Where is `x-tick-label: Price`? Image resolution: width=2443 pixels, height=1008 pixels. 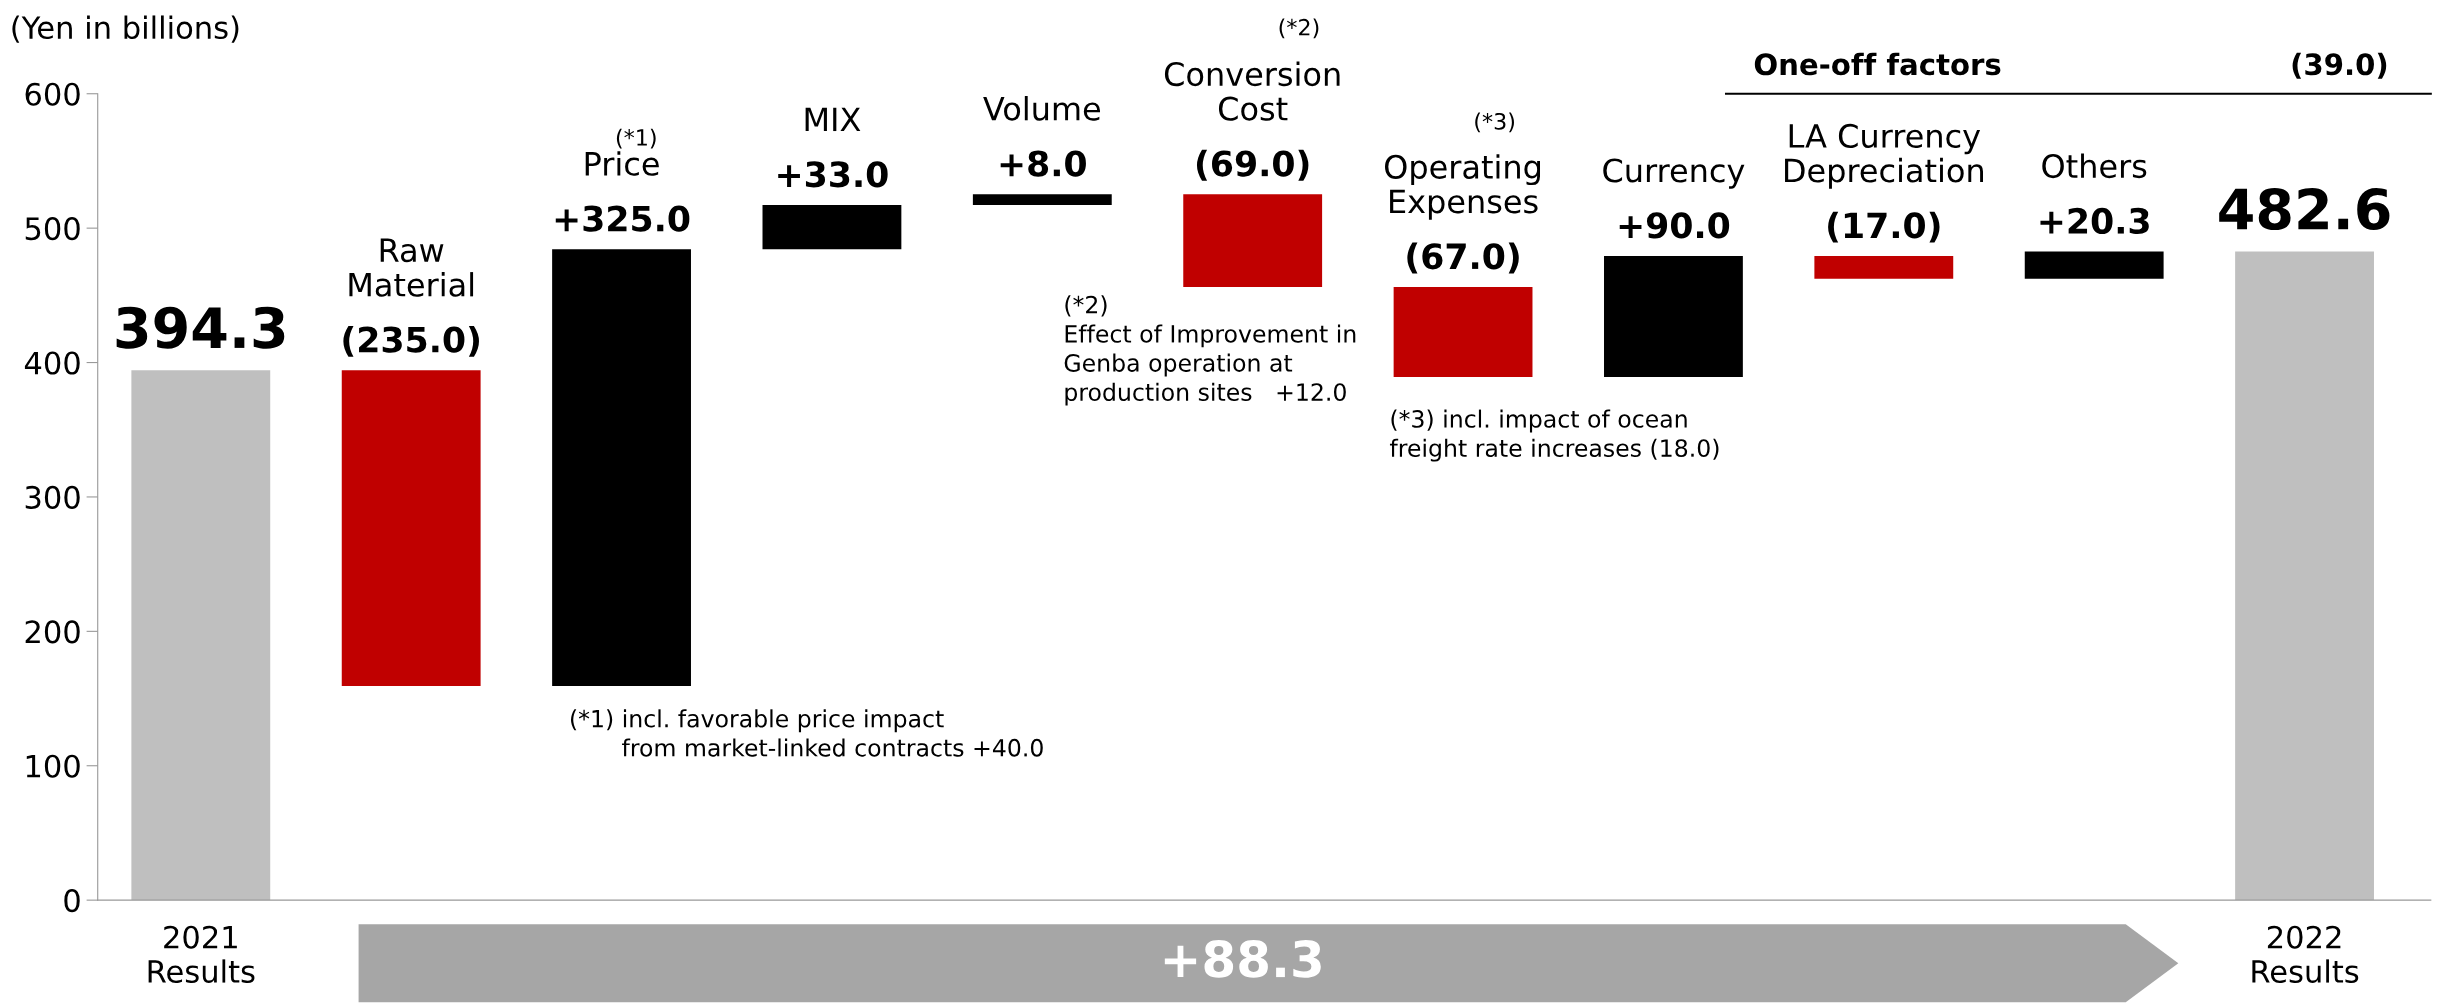 x-tick-label: Price is located at coordinates (622, 163).